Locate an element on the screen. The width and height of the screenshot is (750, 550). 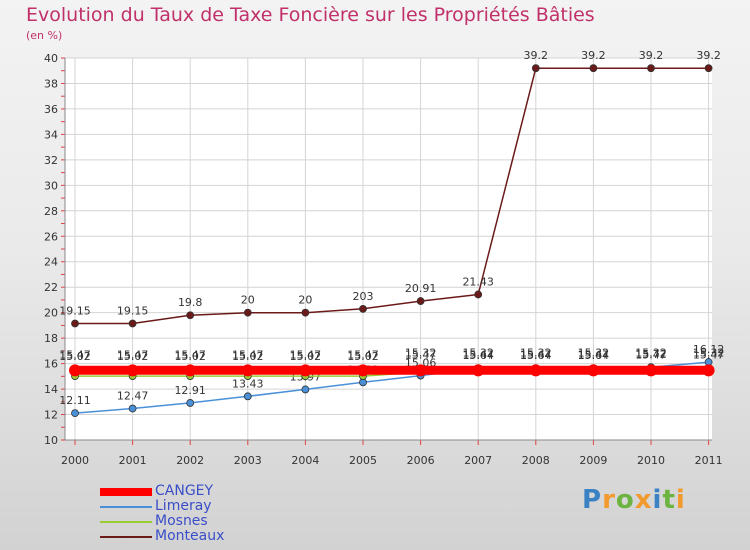
data-label-monteaux: 203 is located at coordinates (363, 296).